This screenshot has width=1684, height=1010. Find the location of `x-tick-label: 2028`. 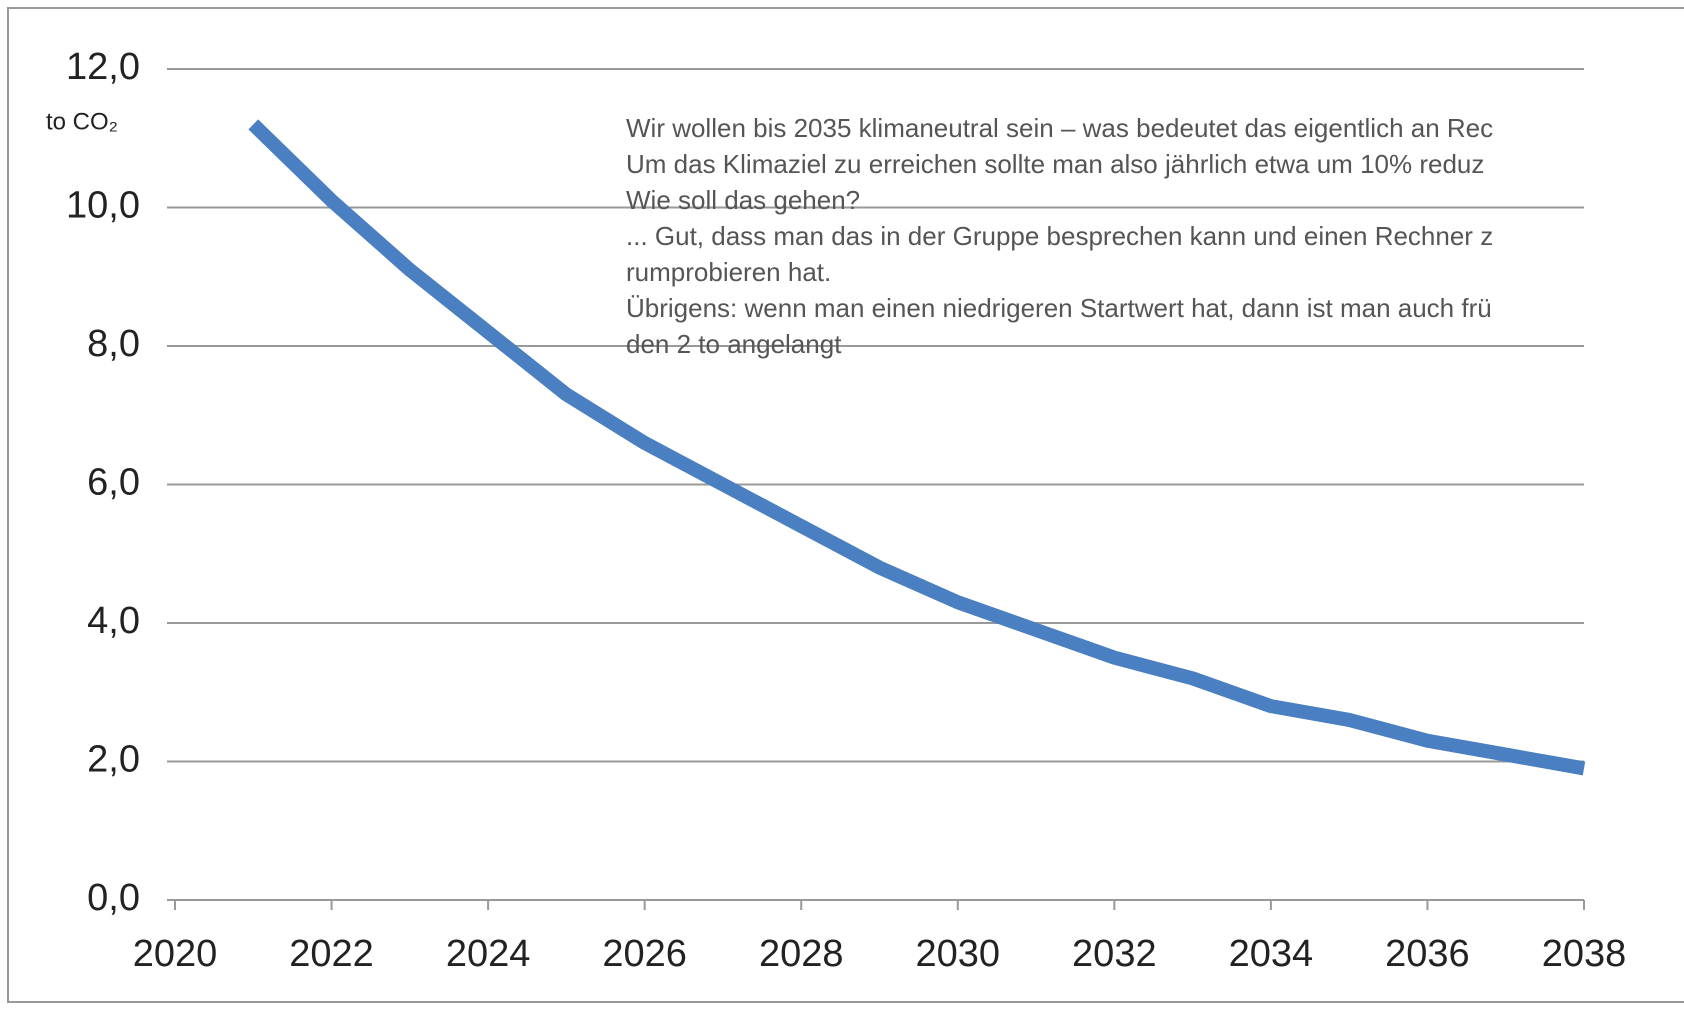

x-tick-label: 2028 is located at coordinates (801, 954).